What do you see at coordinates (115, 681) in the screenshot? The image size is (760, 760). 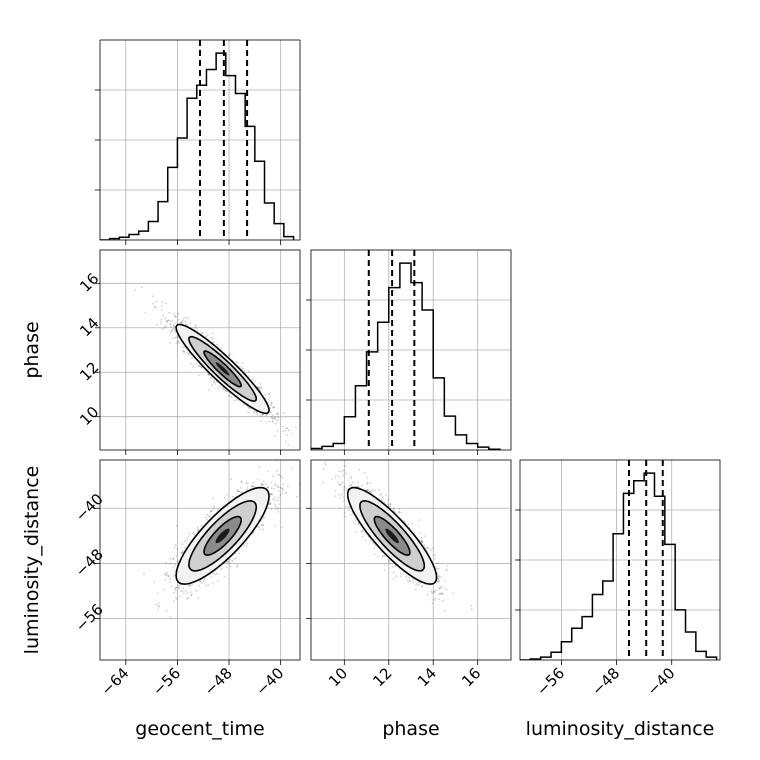 I see `x-tick-label: −64` at bounding box center [115, 681].